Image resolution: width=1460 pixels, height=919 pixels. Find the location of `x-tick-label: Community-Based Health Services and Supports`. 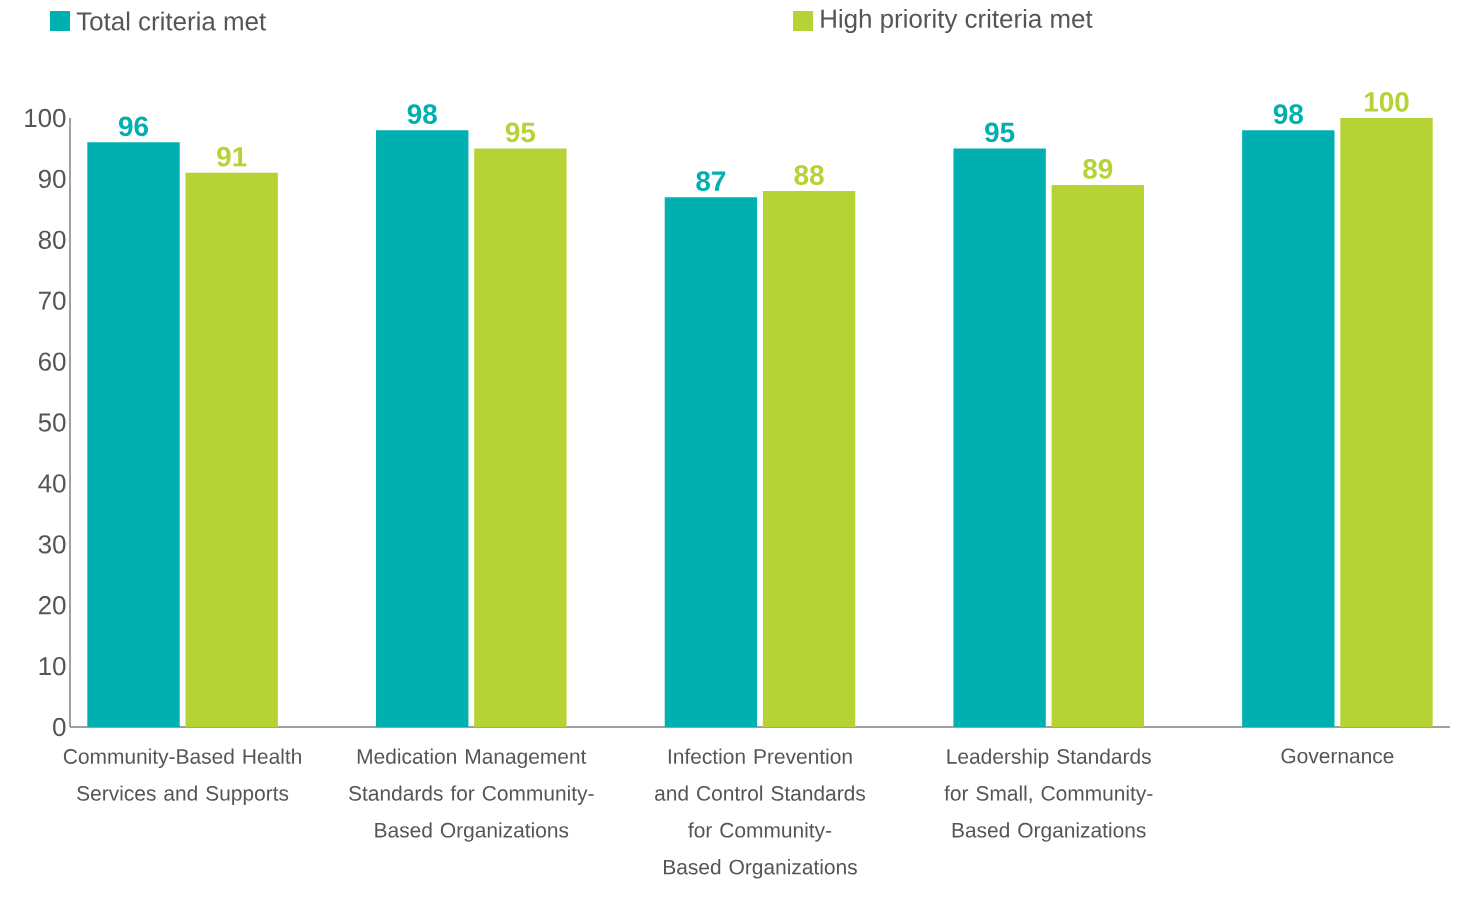

x-tick-label: Community-Based Health Services and Supports is located at coordinates (182, 776).